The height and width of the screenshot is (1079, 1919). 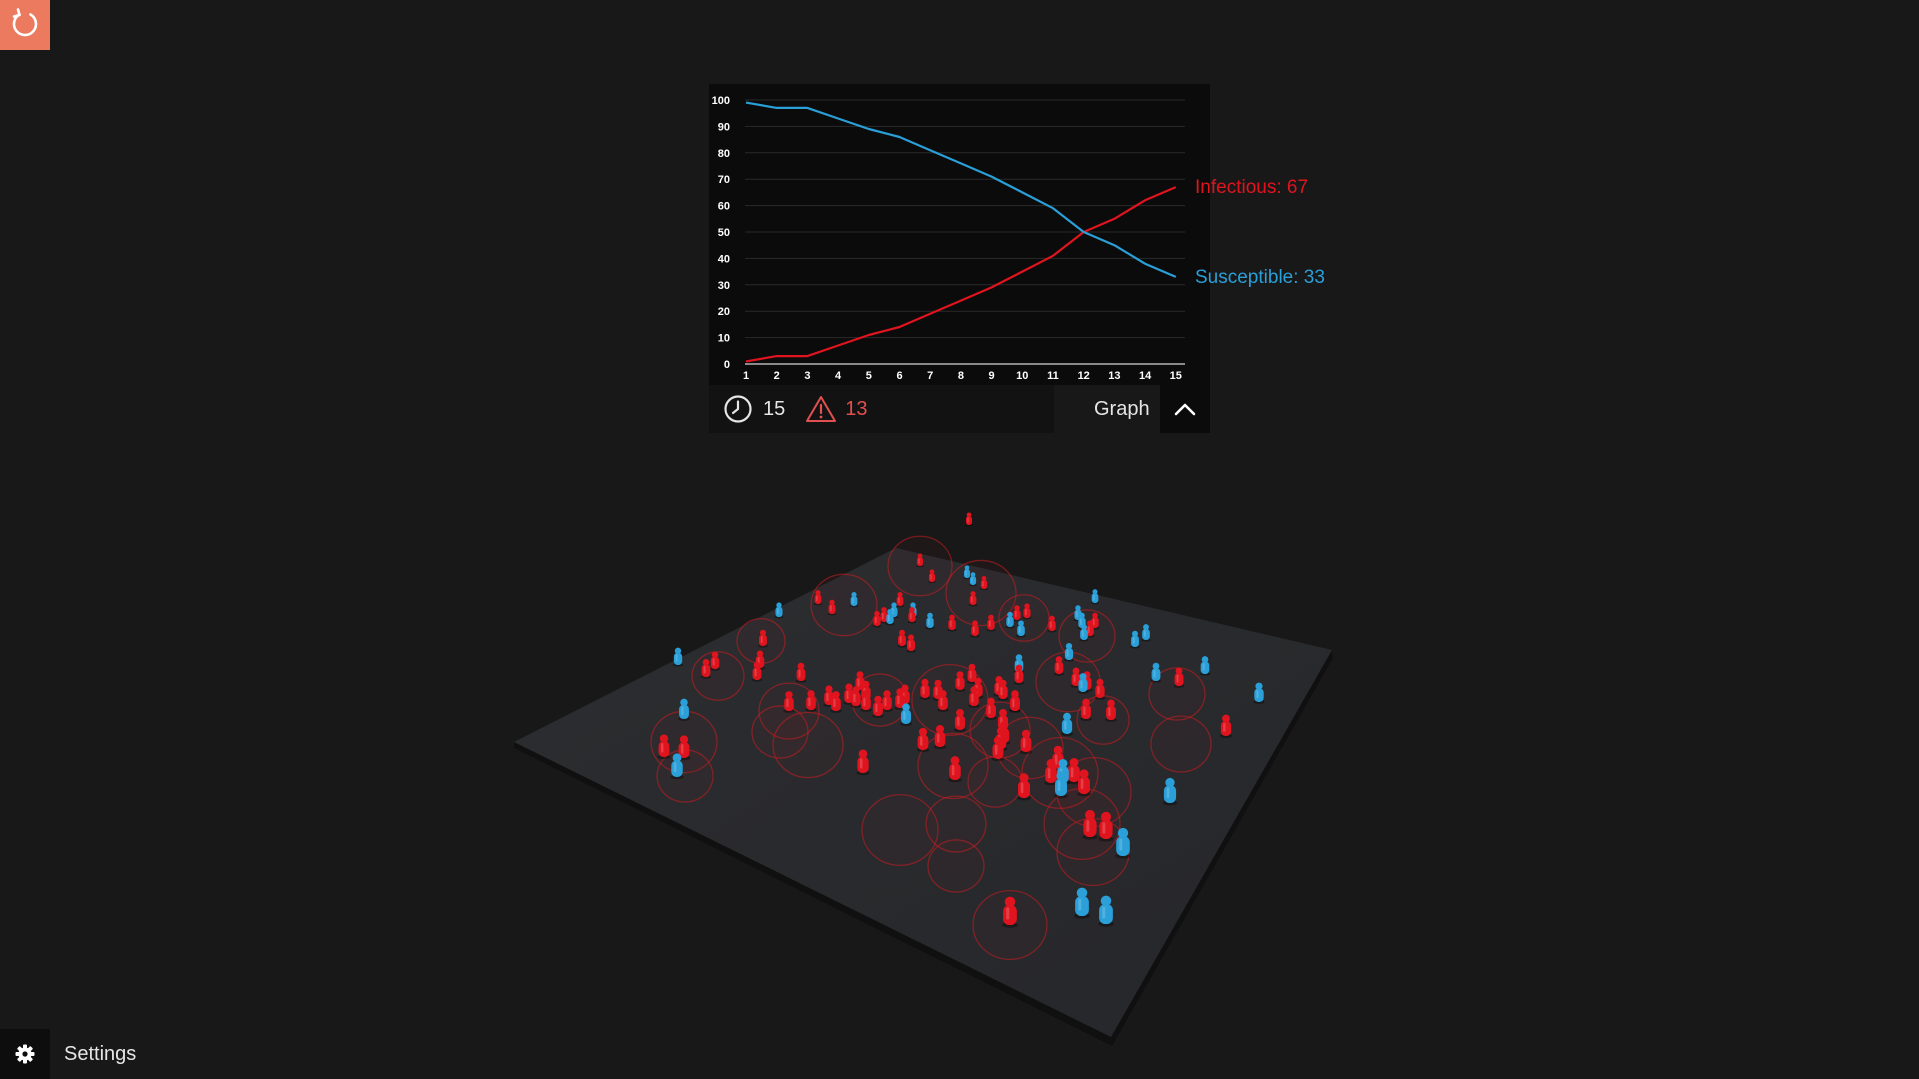 What do you see at coordinates (1132, 409) in the screenshot?
I see `graph-toggle-button: Graph` at bounding box center [1132, 409].